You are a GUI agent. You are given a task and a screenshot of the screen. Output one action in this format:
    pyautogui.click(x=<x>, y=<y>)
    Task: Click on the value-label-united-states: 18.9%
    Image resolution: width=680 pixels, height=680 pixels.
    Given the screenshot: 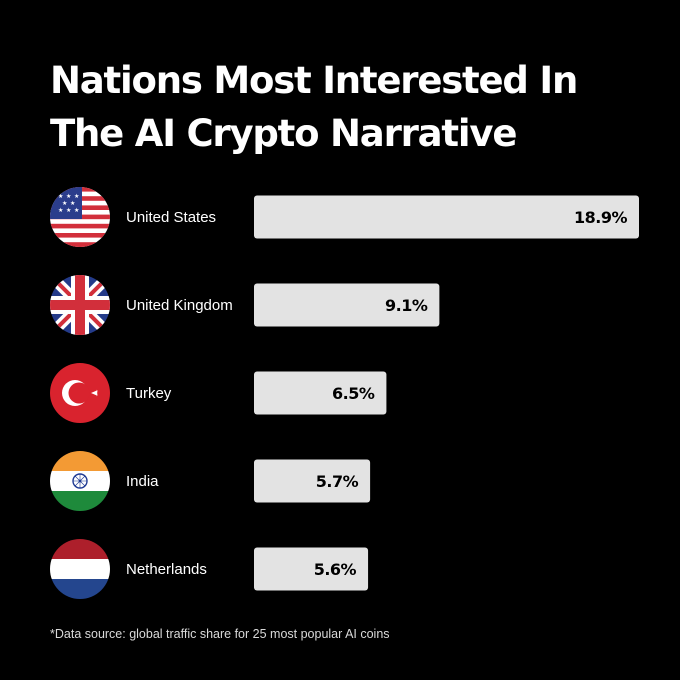 What is the action you would take?
    pyautogui.click(x=600, y=217)
    